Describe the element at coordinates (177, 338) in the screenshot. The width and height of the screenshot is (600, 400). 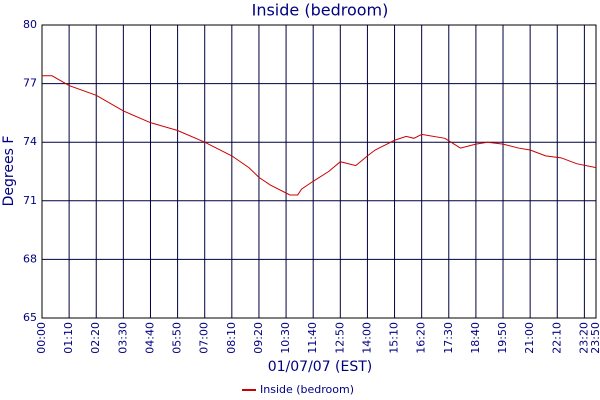
I see `x-tick-label: 05:50` at that location.